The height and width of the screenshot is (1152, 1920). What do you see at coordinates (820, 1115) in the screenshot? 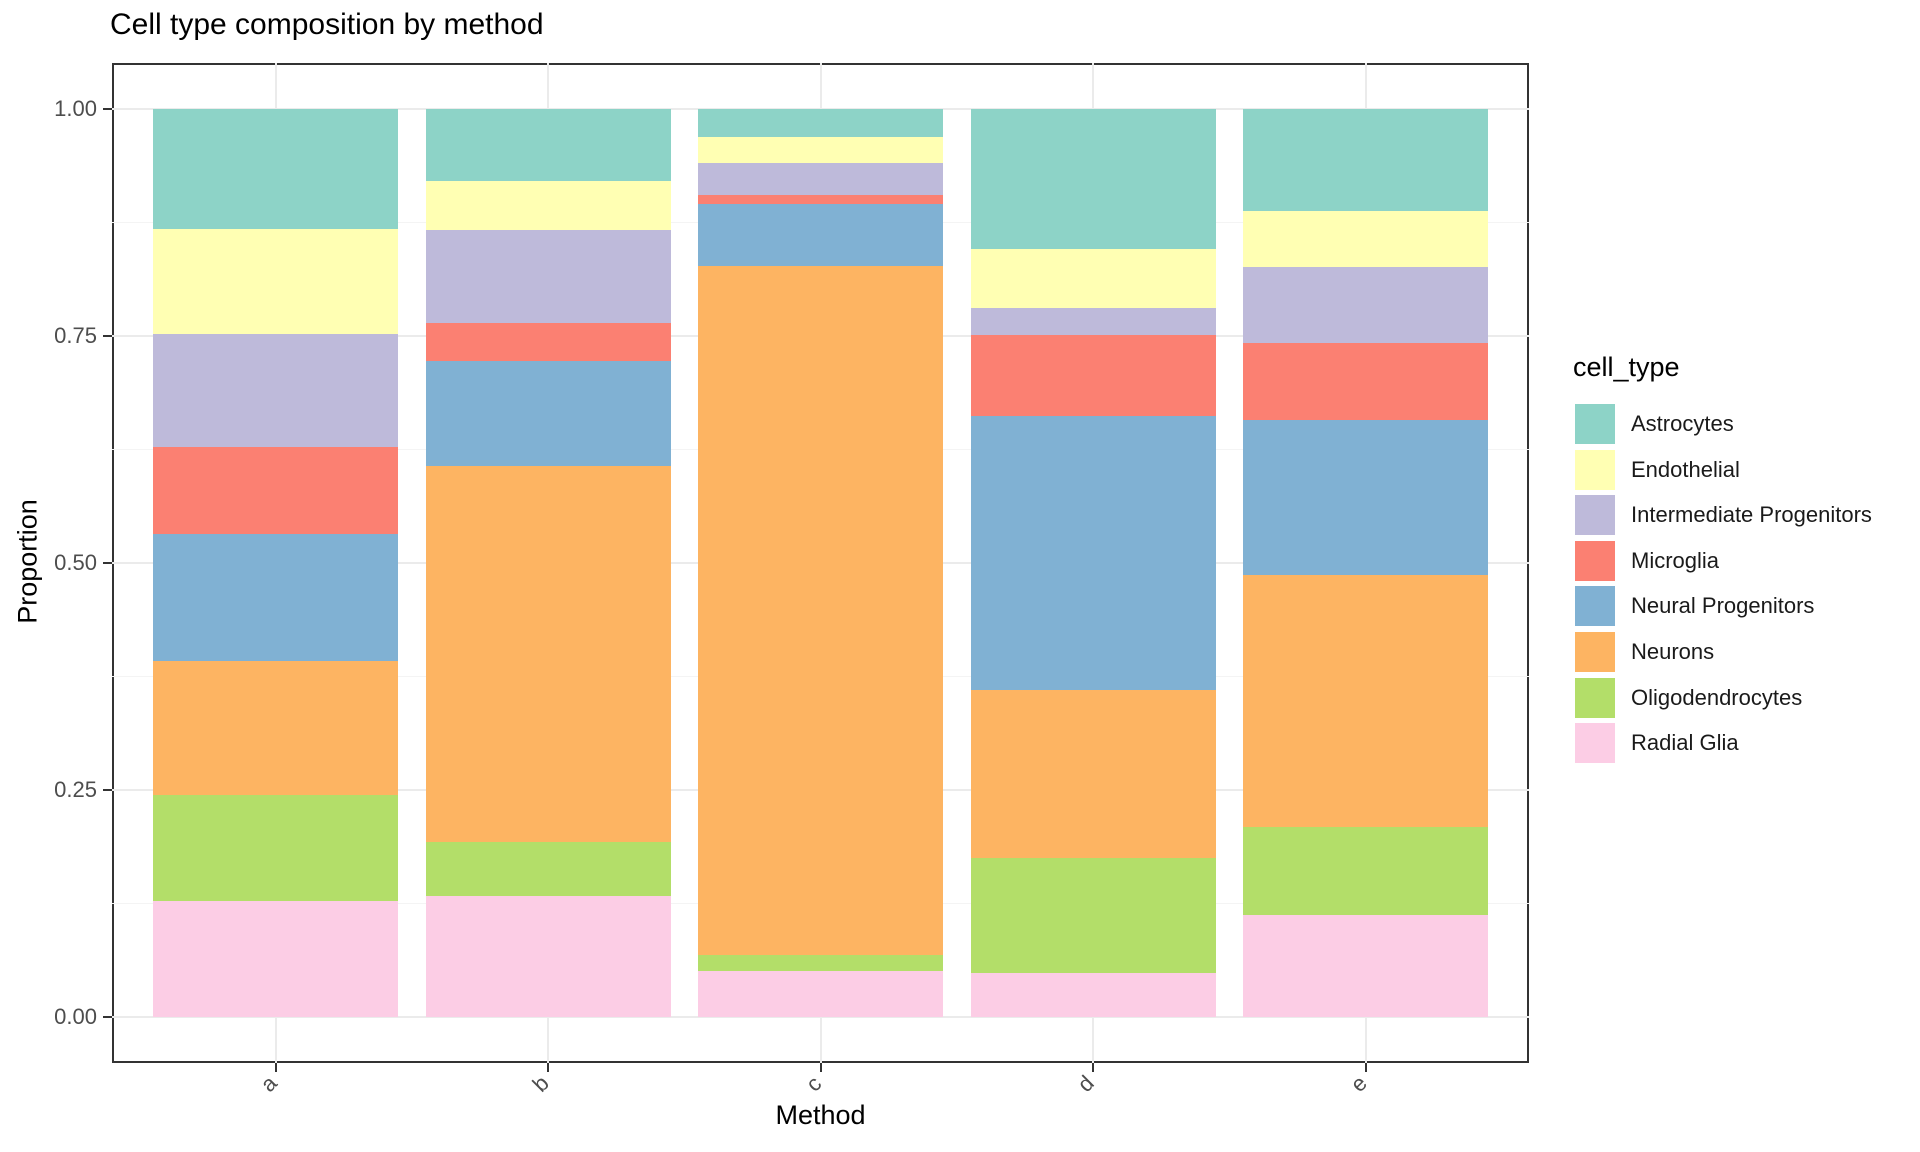
I see `x-axis-title: Method` at bounding box center [820, 1115].